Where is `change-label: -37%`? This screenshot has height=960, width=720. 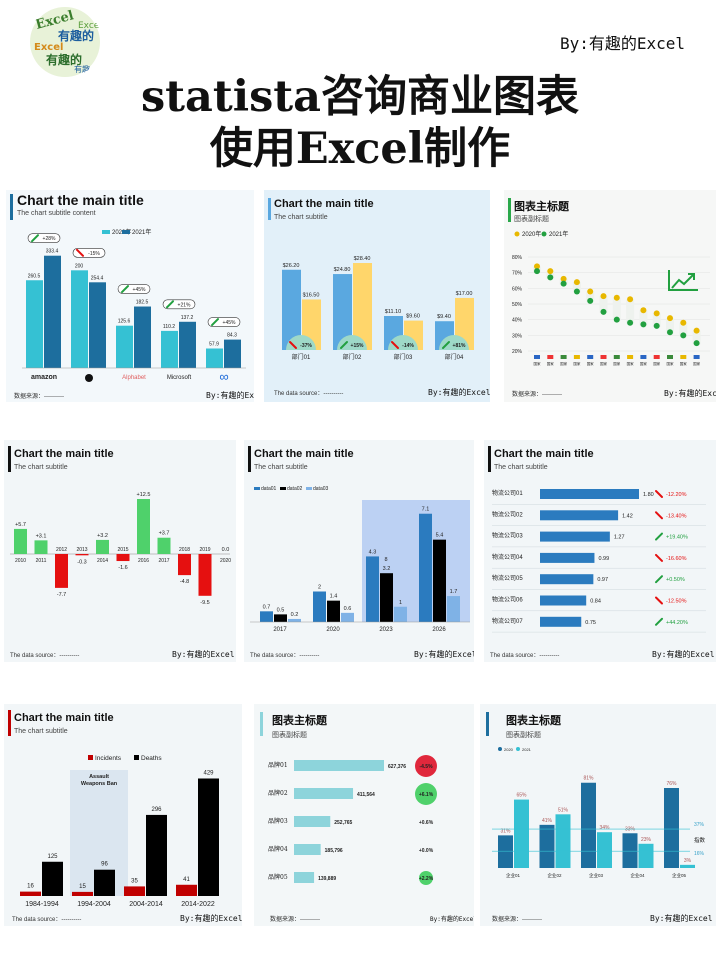
change-label: -37% is located at coordinates (306, 346).